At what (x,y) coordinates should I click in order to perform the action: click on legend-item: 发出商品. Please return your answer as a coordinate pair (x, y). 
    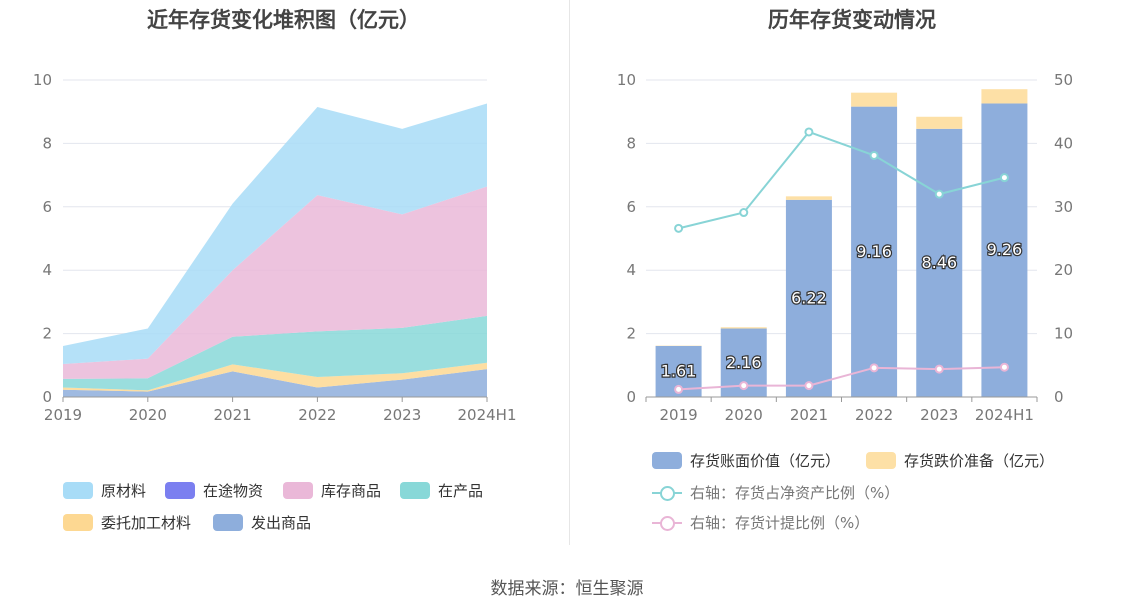
    Looking at the image, I should click on (262, 522).